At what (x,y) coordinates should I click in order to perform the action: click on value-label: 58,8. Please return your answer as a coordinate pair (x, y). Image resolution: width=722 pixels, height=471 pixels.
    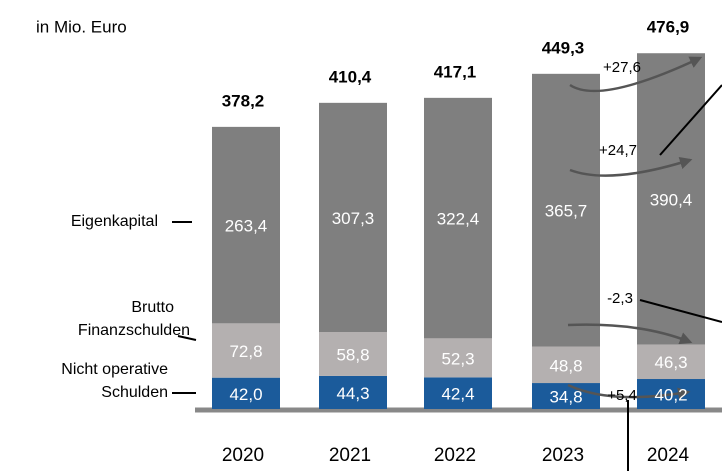
    Looking at the image, I should click on (352, 355).